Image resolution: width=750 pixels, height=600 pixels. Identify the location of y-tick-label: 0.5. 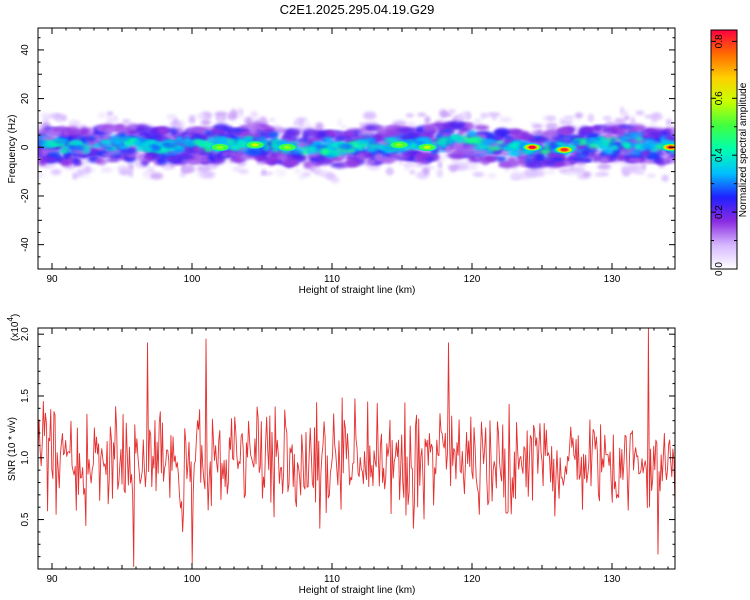
(25, 519).